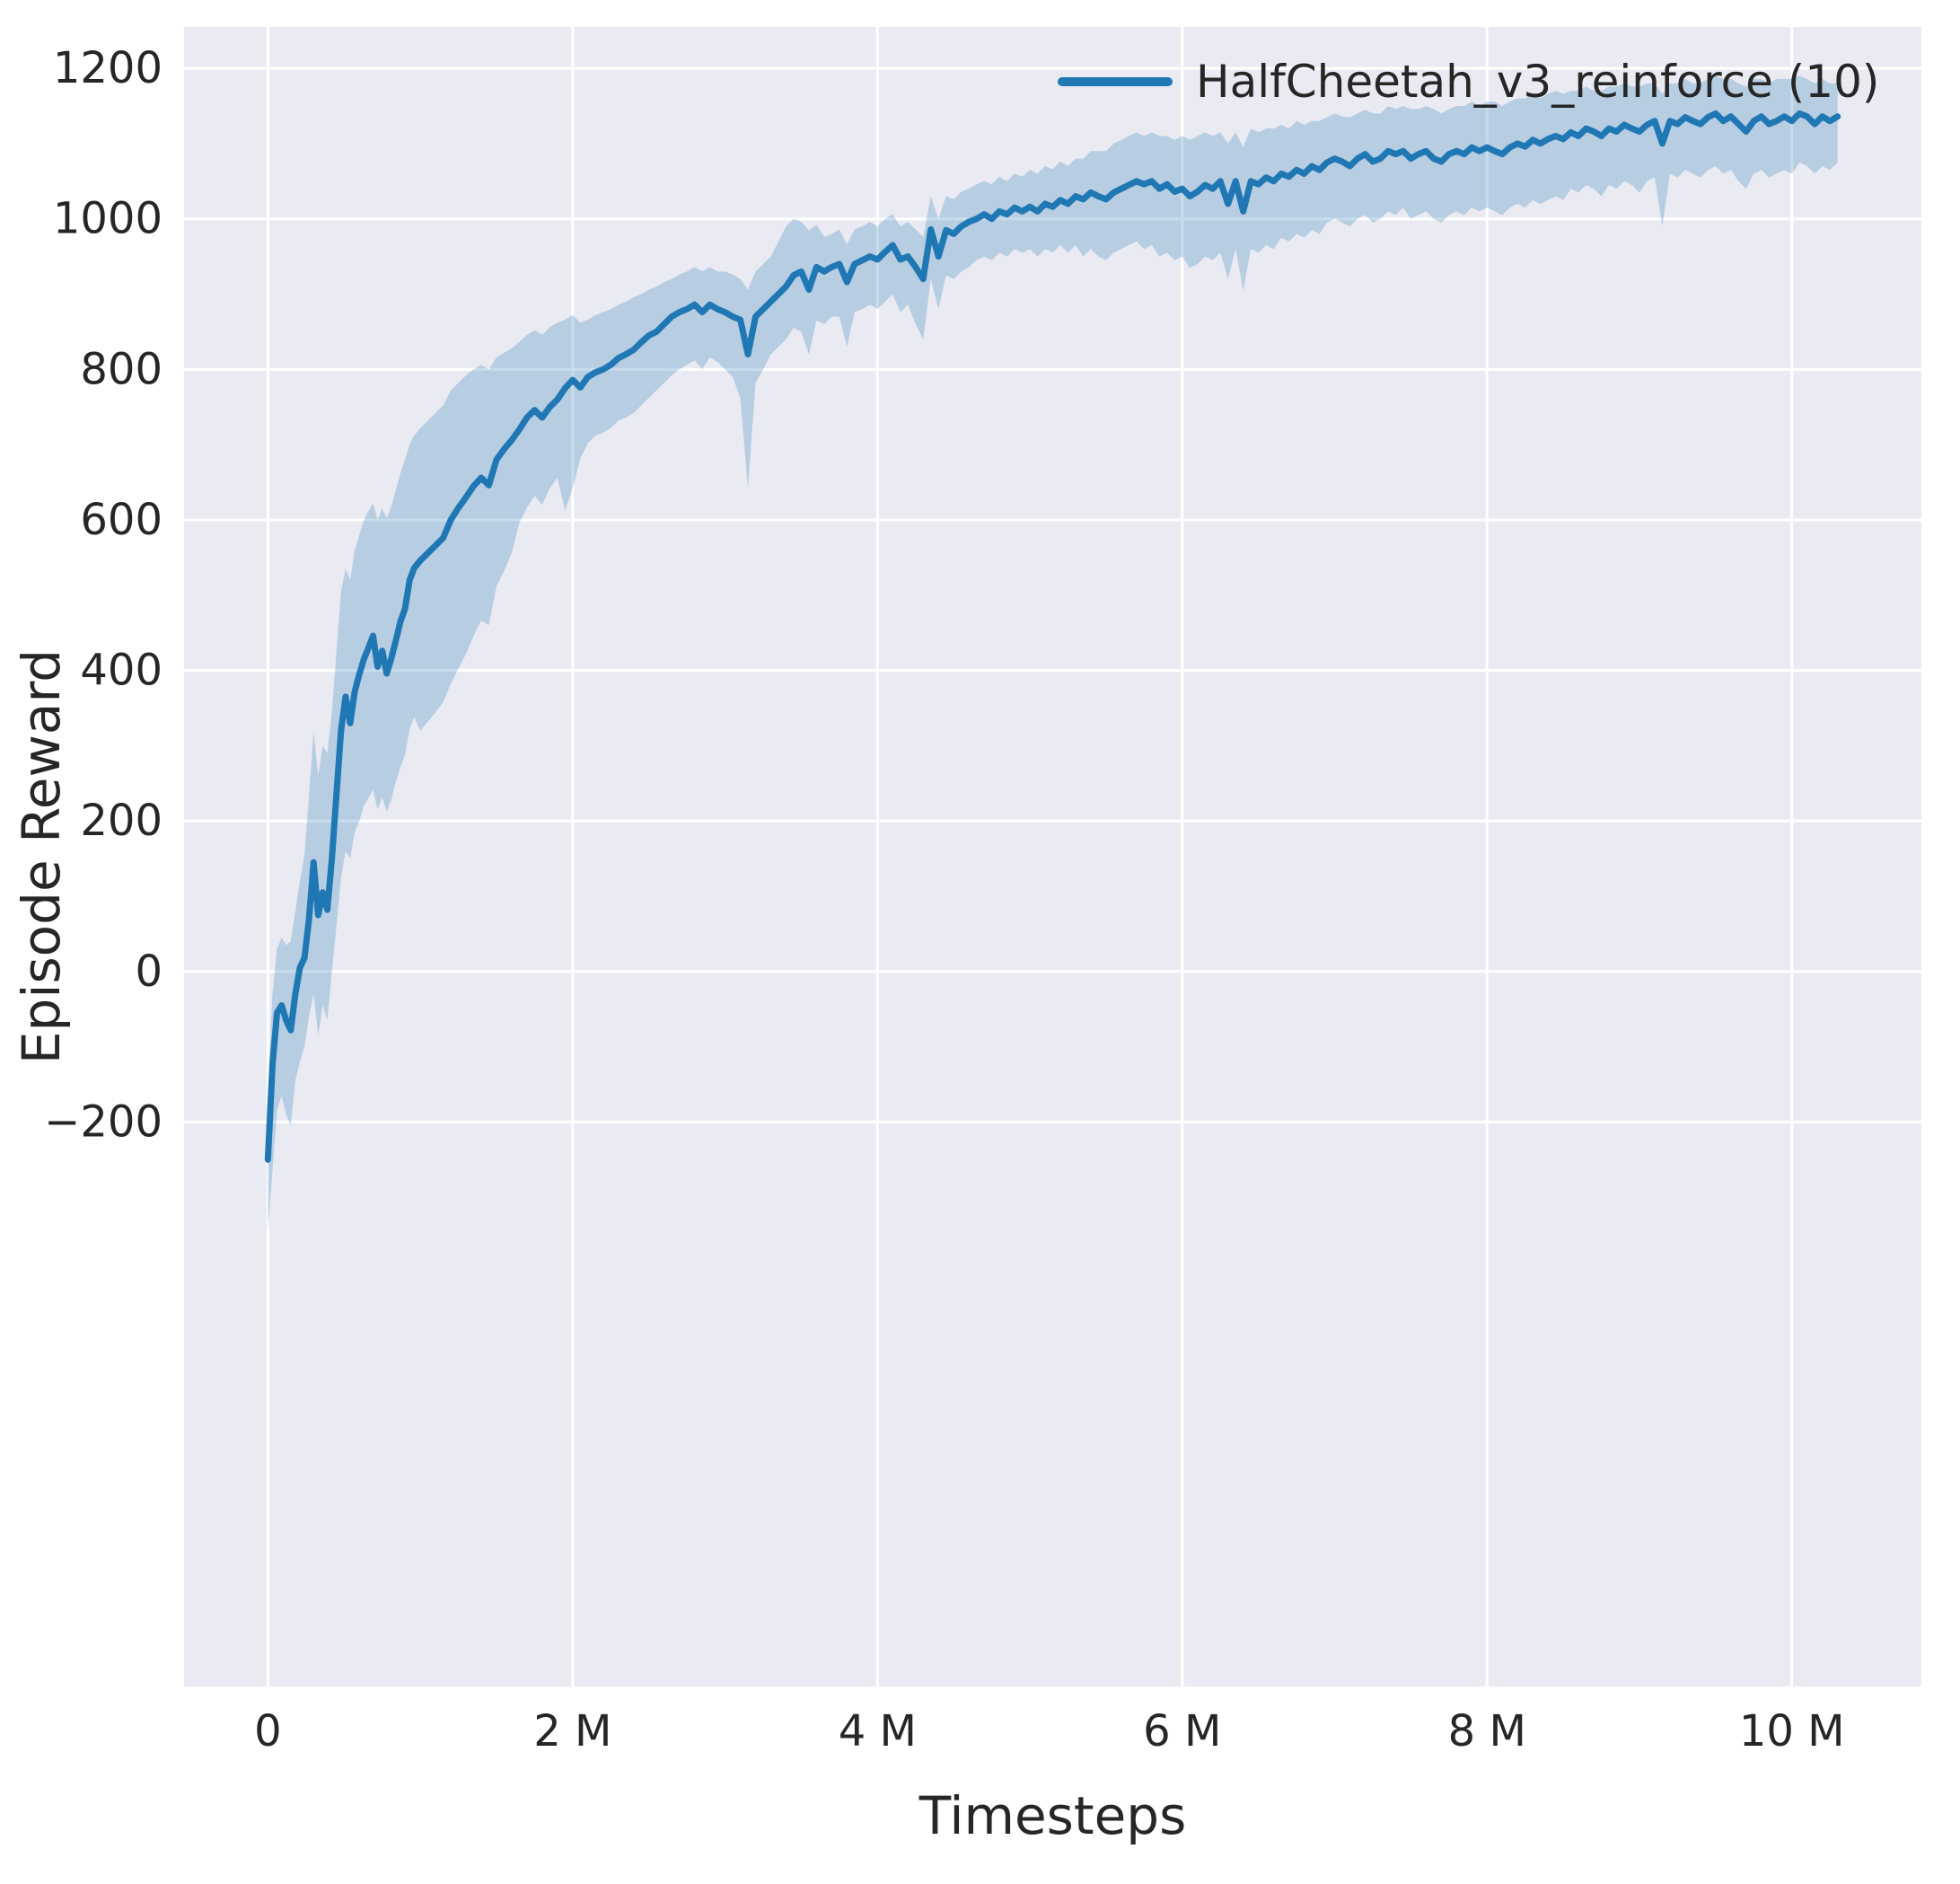 This screenshot has height=1884, width=1960. Describe the element at coordinates (1182, 1731) in the screenshot. I see `x-tick-label: 6 M` at that location.